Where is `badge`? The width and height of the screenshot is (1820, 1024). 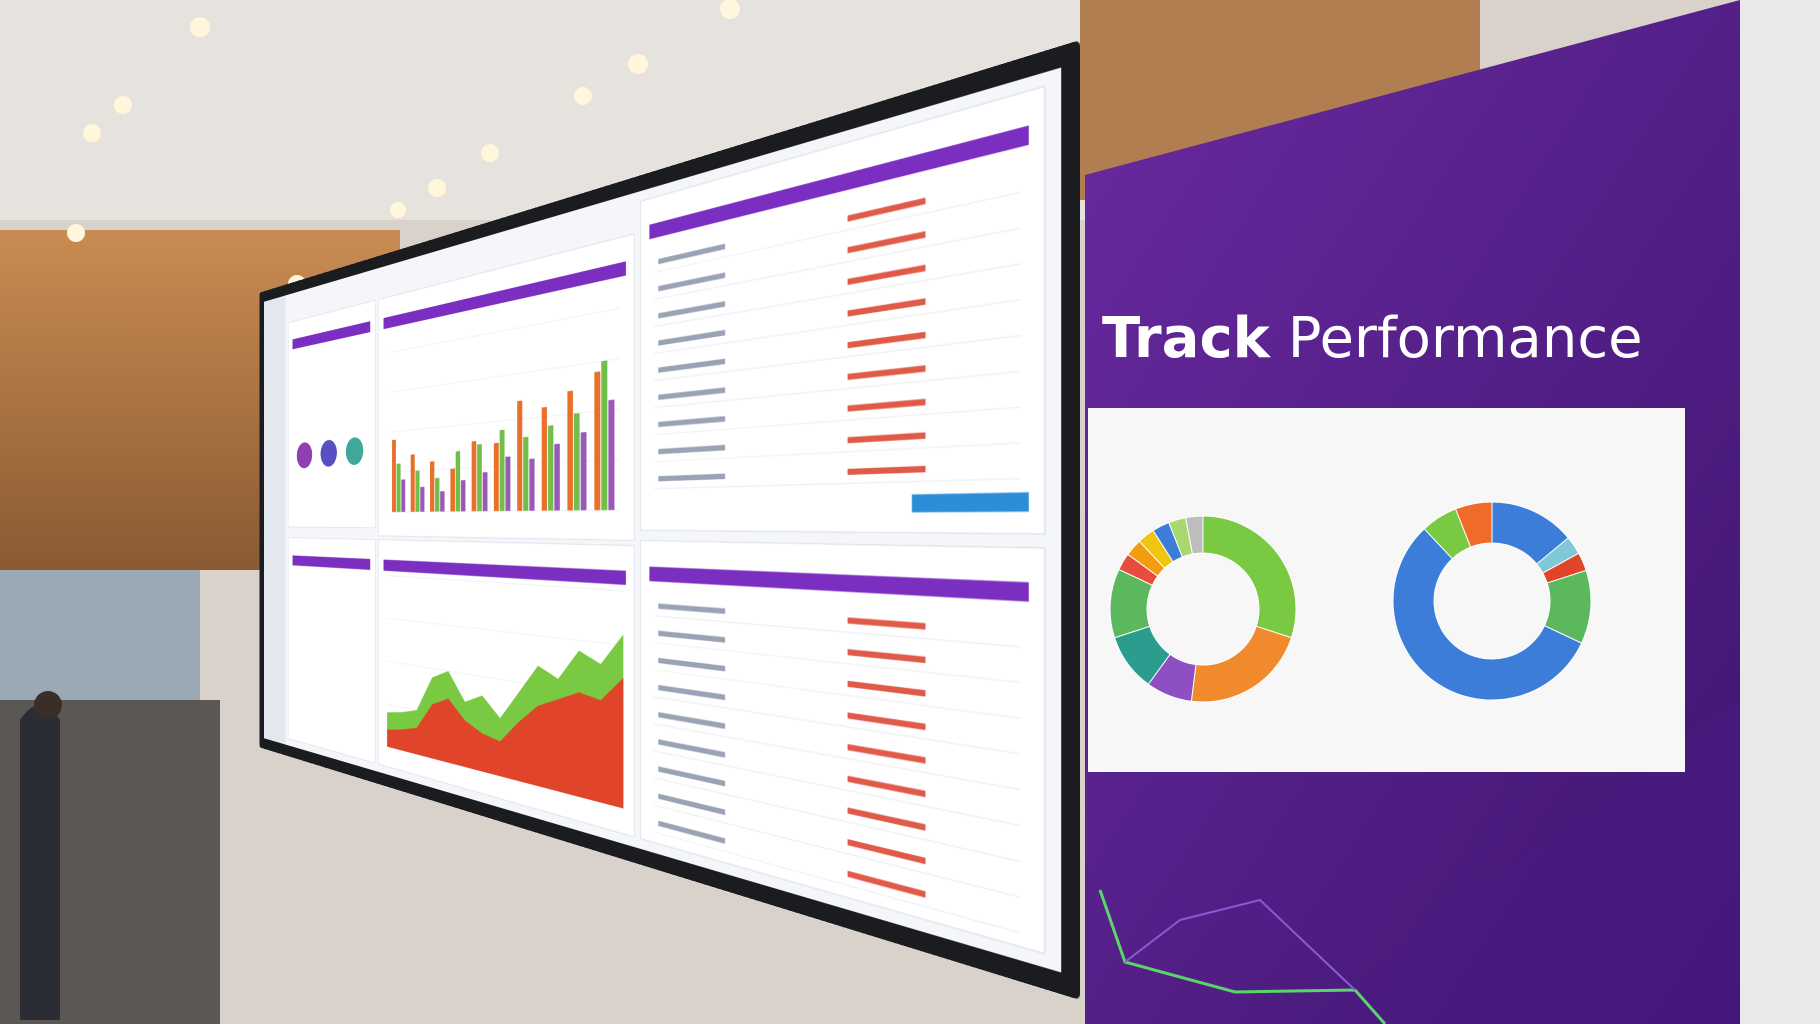
badge is located at coordinates (970, 502).